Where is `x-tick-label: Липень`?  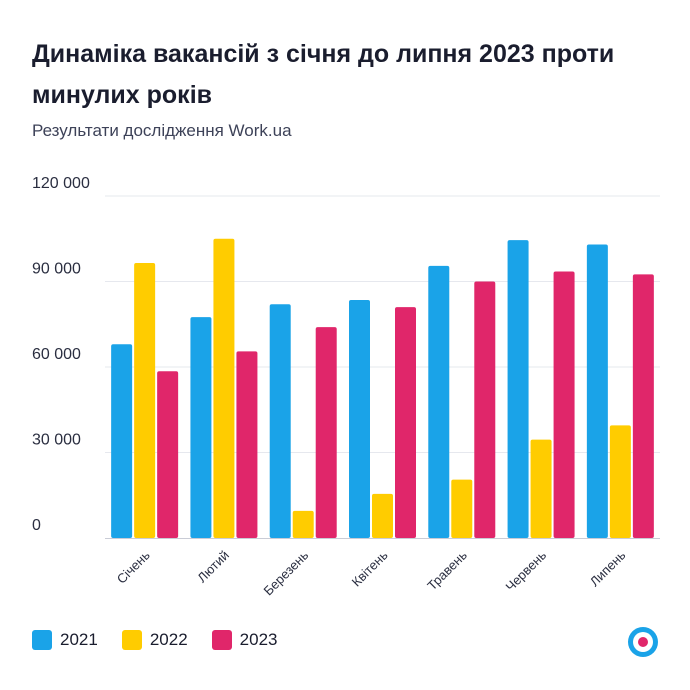
x-tick-label: Липень is located at coordinates (608, 568).